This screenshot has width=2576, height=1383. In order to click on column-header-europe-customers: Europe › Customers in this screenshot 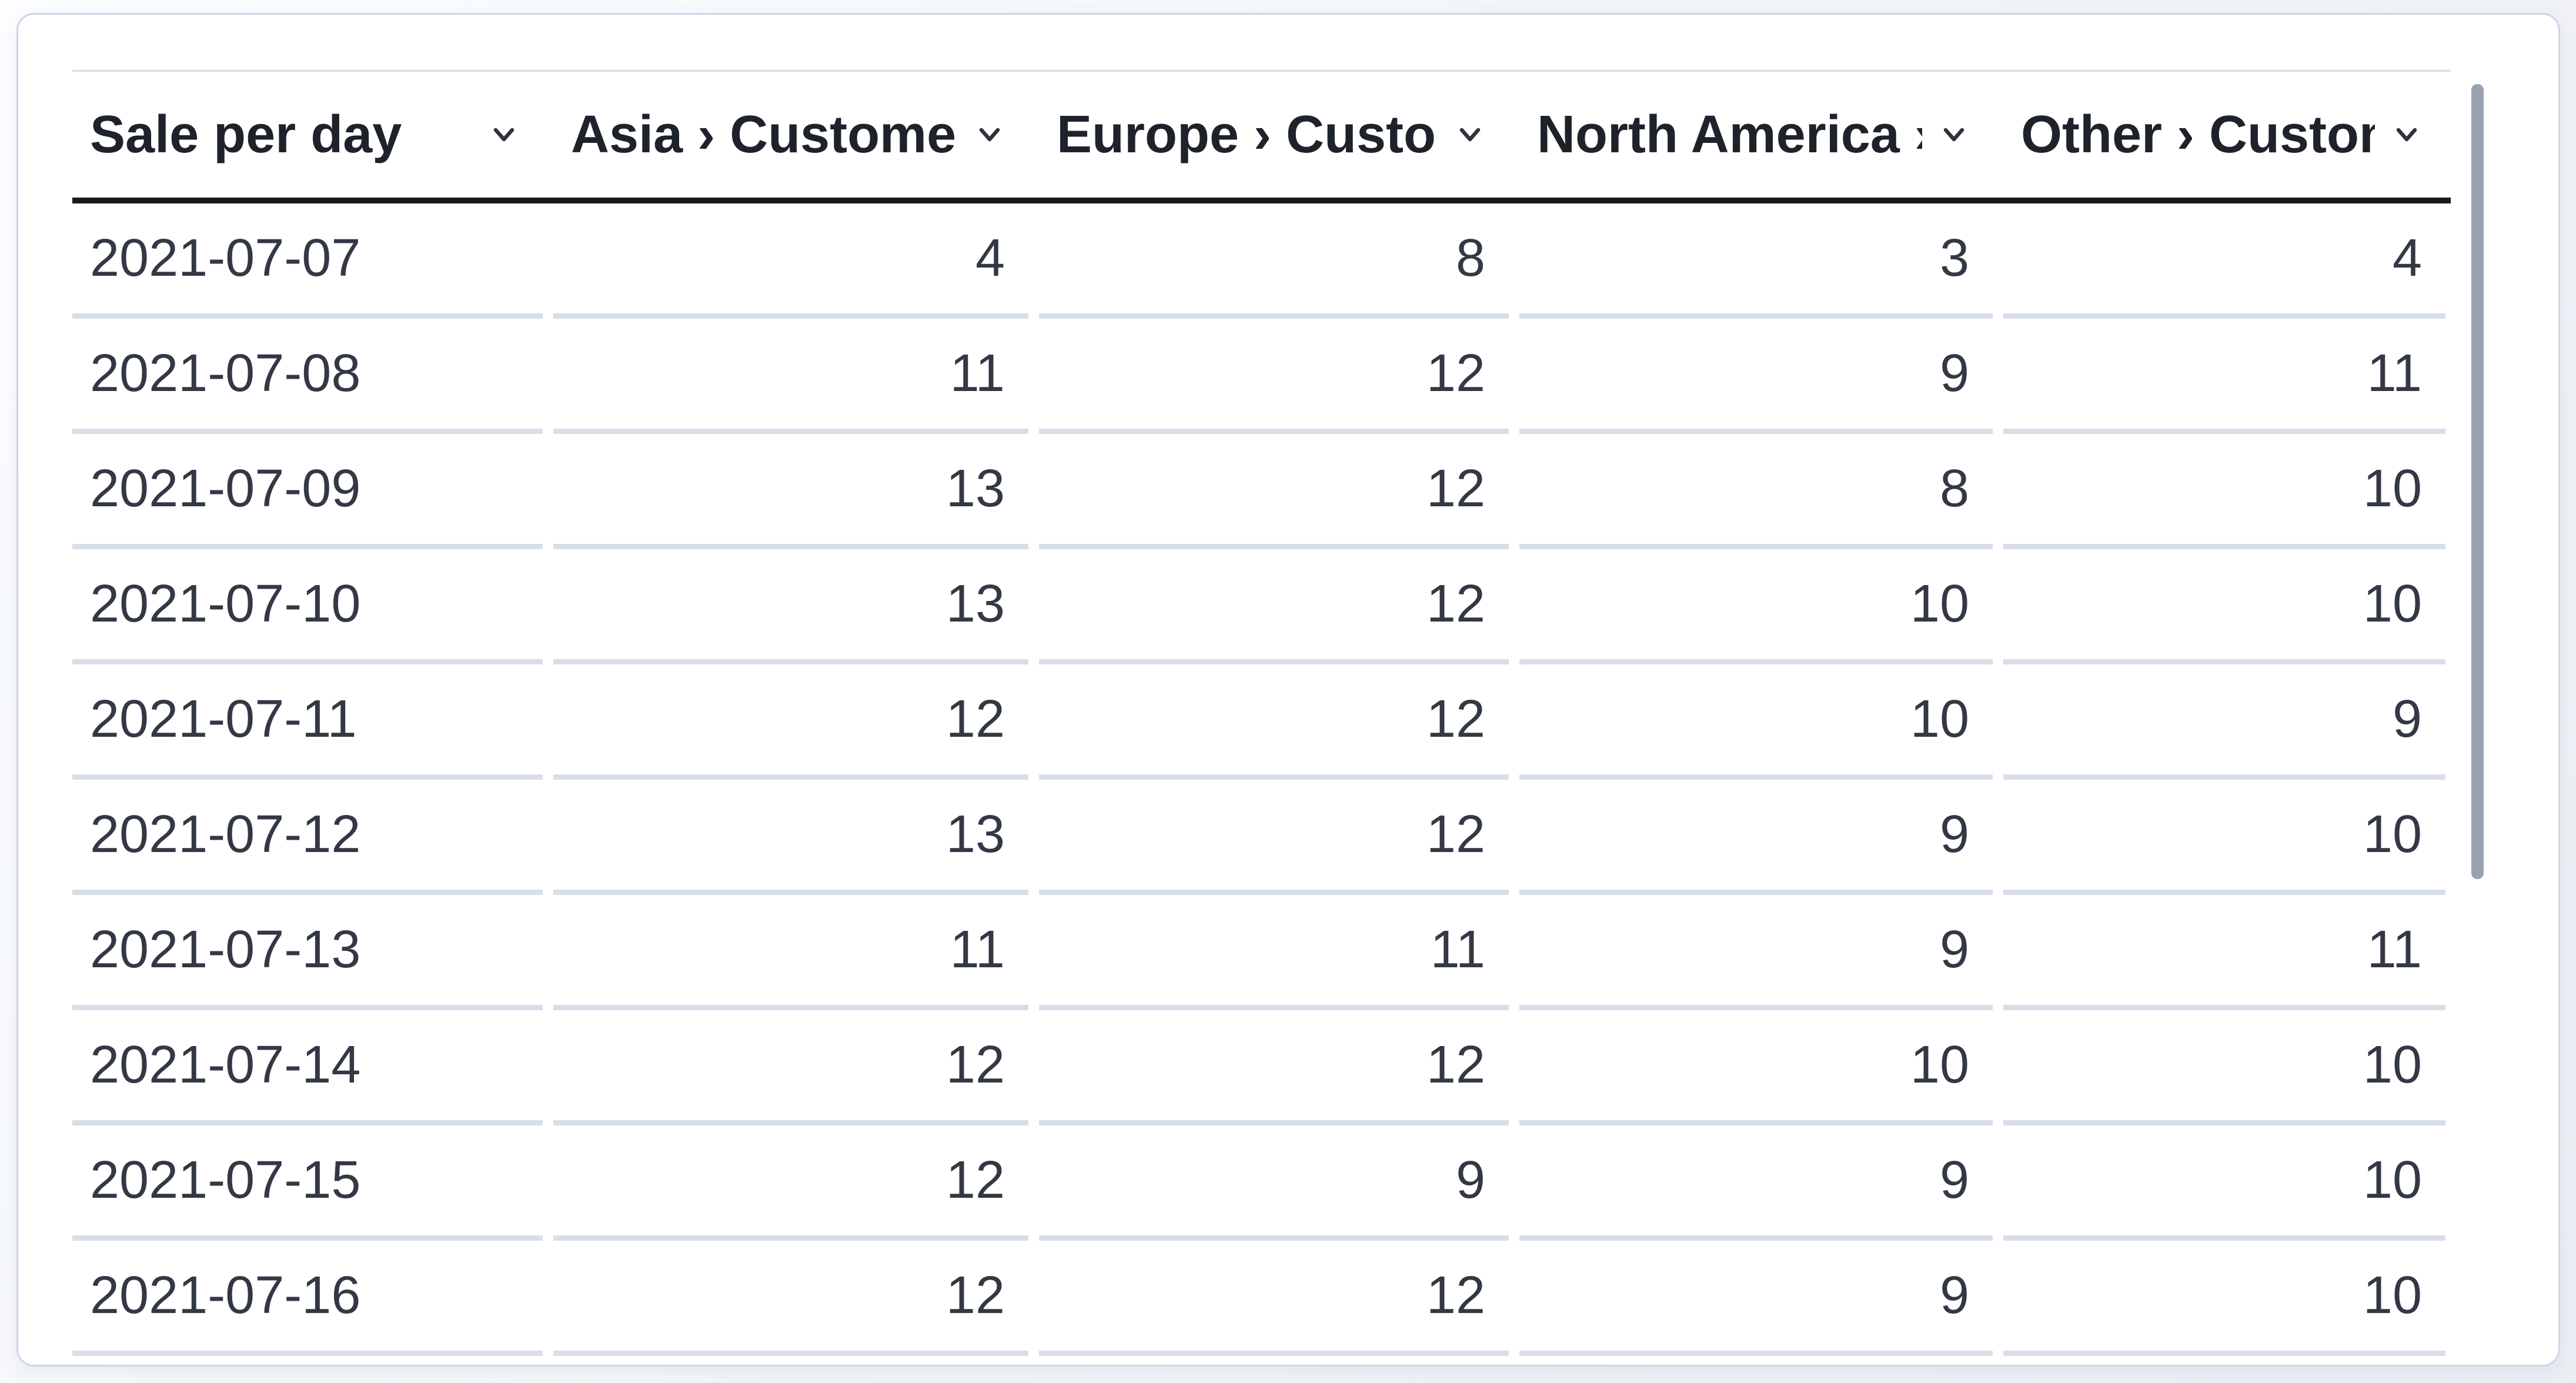, I will do `click(1274, 135)`.